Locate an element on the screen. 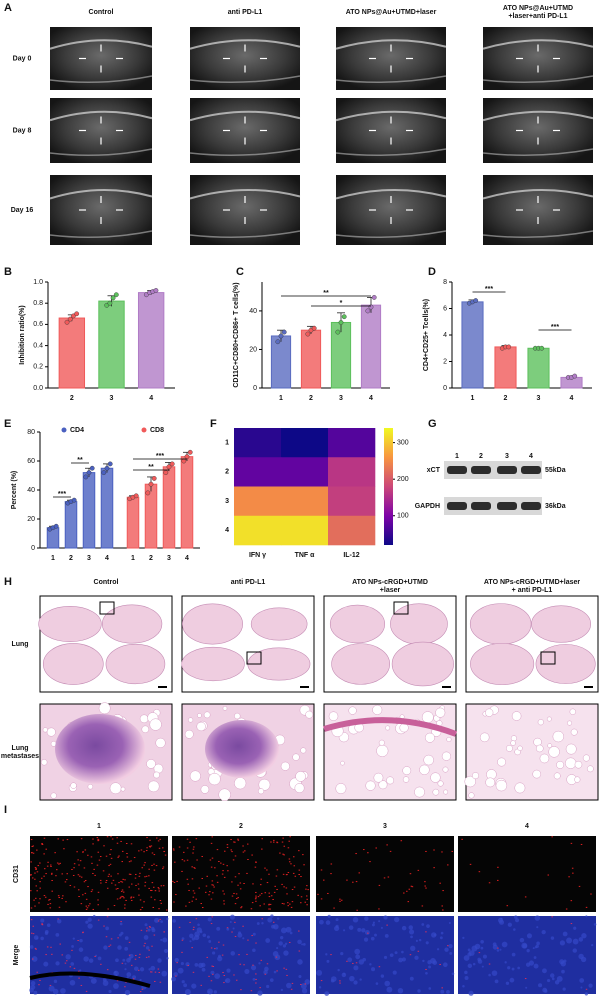 The width and height of the screenshot is (600, 996). row-label: Lung is located at coordinates (19, 748).